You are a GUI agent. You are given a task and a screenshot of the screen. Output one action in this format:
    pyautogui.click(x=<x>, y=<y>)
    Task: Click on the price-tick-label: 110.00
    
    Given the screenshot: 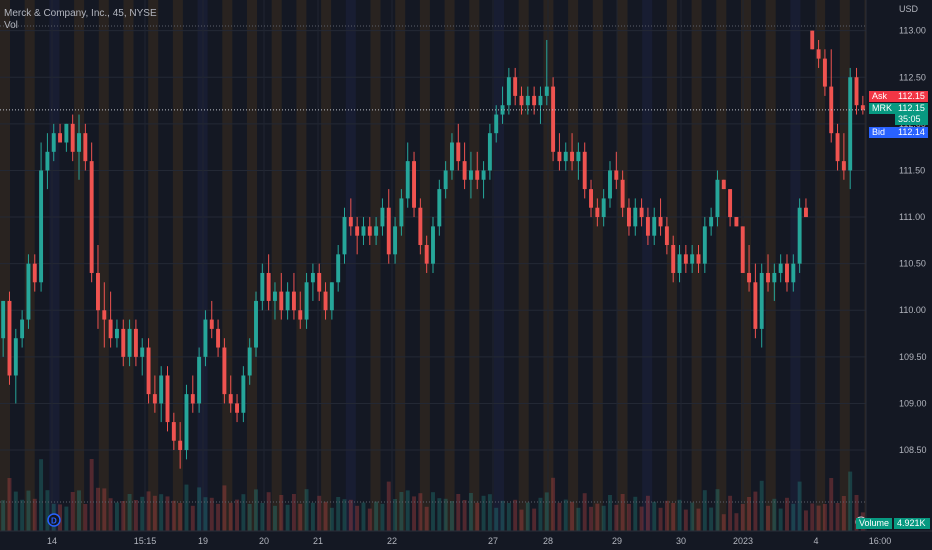 What is the action you would take?
    pyautogui.click(x=912, y=310)
    